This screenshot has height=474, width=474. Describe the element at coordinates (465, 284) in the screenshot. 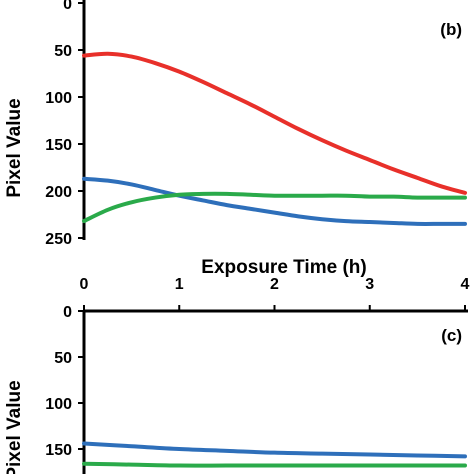

I see `x-tick-label: 4` at that location.